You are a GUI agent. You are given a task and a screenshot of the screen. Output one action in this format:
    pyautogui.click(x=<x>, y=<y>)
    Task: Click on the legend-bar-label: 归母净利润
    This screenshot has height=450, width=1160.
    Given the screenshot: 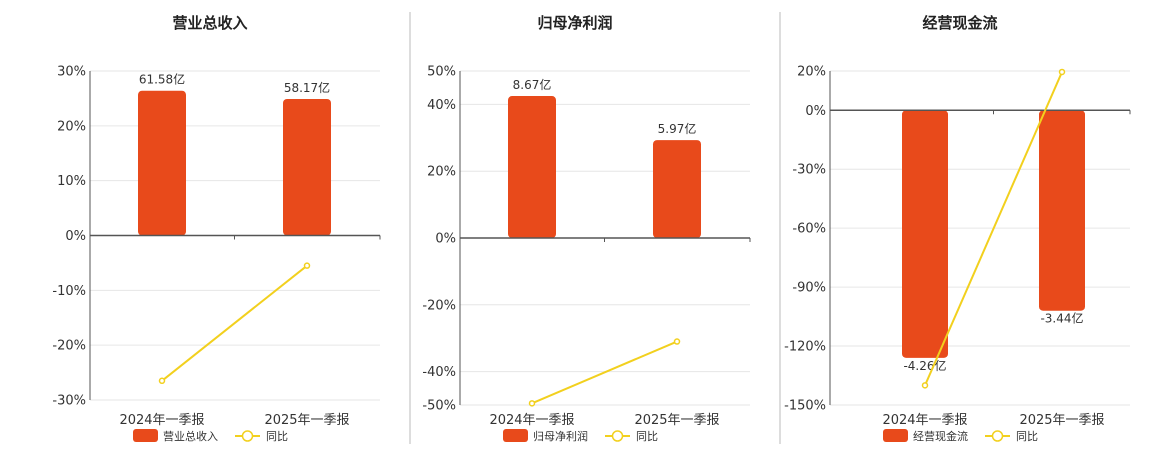 What is the action you would take?
    pyautogui.click(x=560, y=436)
    